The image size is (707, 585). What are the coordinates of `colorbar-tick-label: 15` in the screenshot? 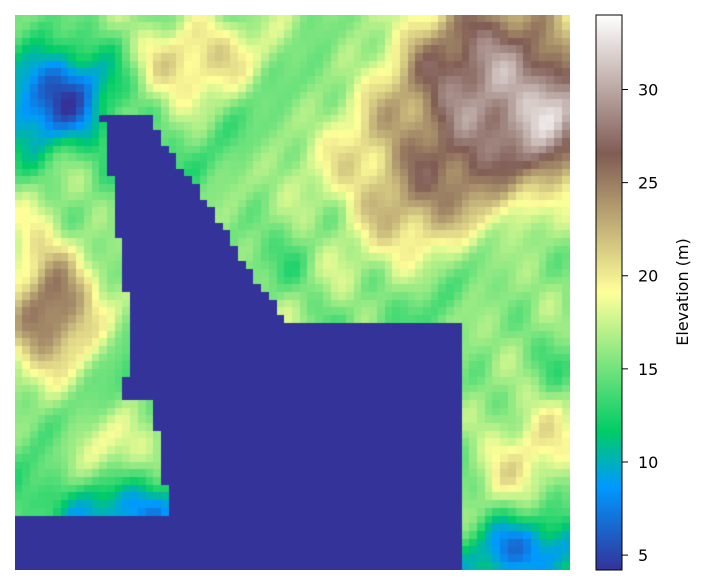 It's located at (648, 369).